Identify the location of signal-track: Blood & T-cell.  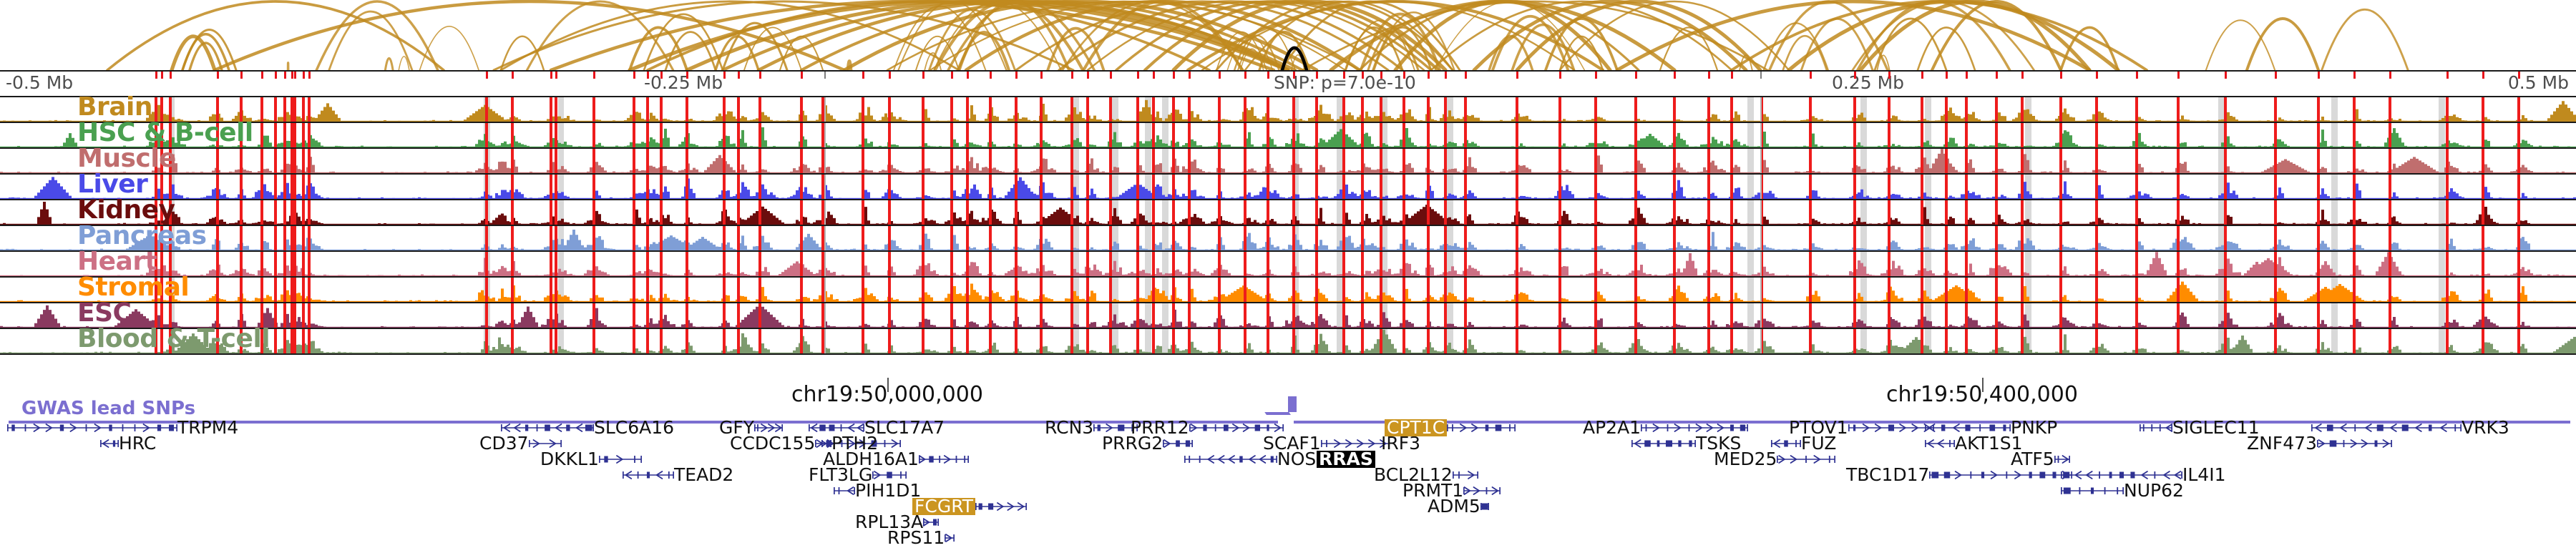
(1288, 339).